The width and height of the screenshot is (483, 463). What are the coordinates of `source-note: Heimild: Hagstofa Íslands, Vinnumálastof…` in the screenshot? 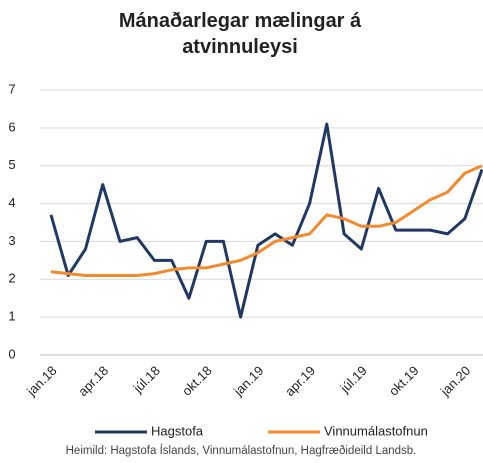 It's located at (241, 450).